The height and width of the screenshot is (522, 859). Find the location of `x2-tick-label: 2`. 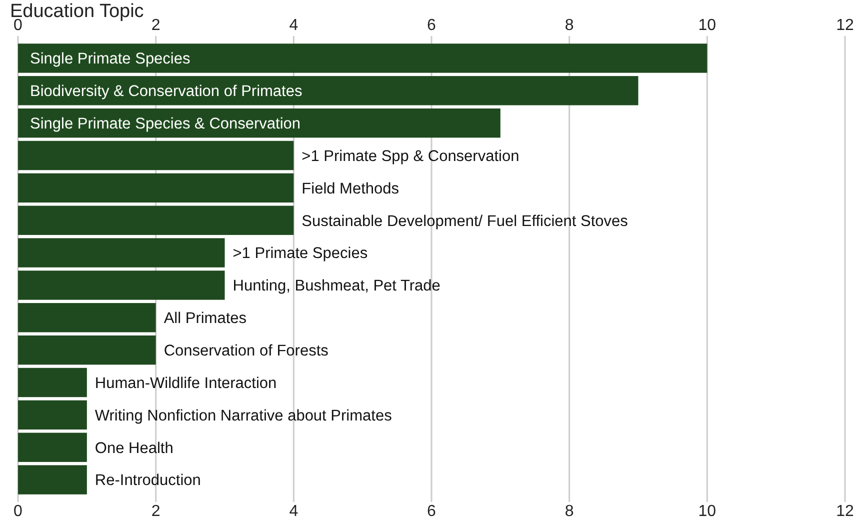

x2-tick-label: 2 is located at coordinates (155, 25).